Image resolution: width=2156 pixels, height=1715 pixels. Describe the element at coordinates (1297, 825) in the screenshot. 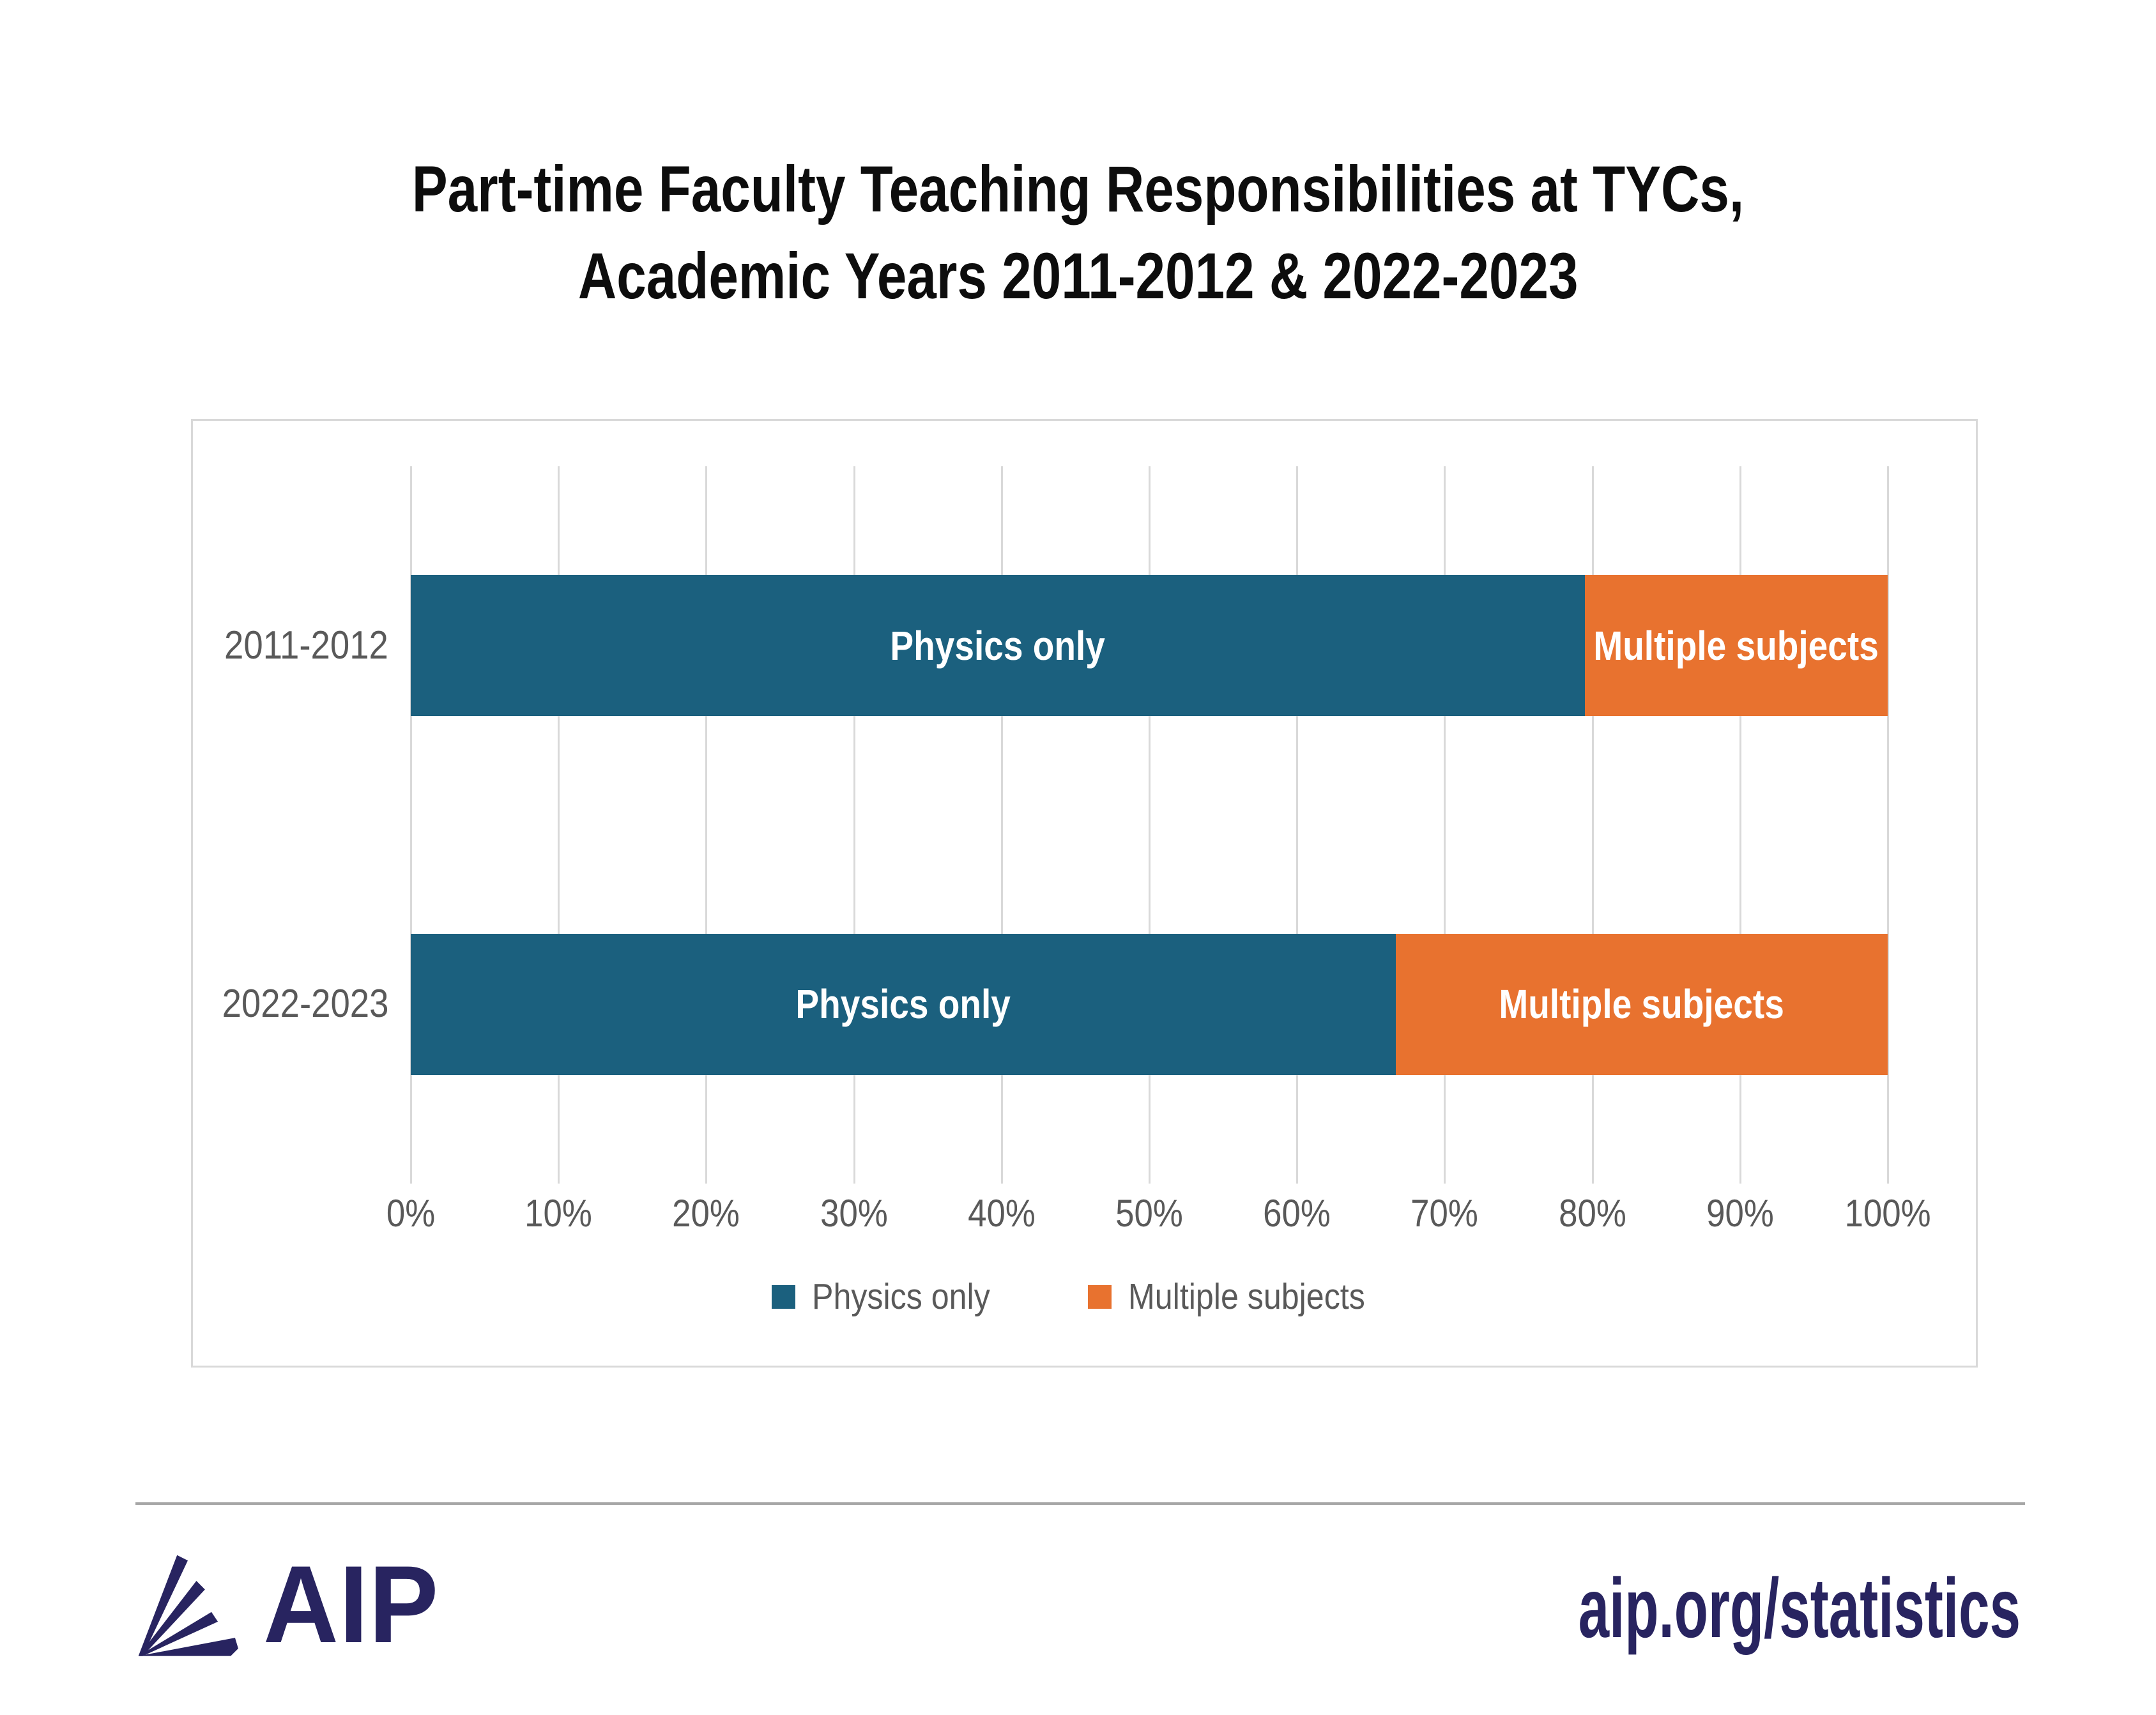

I see `gridline-60%` at that location.